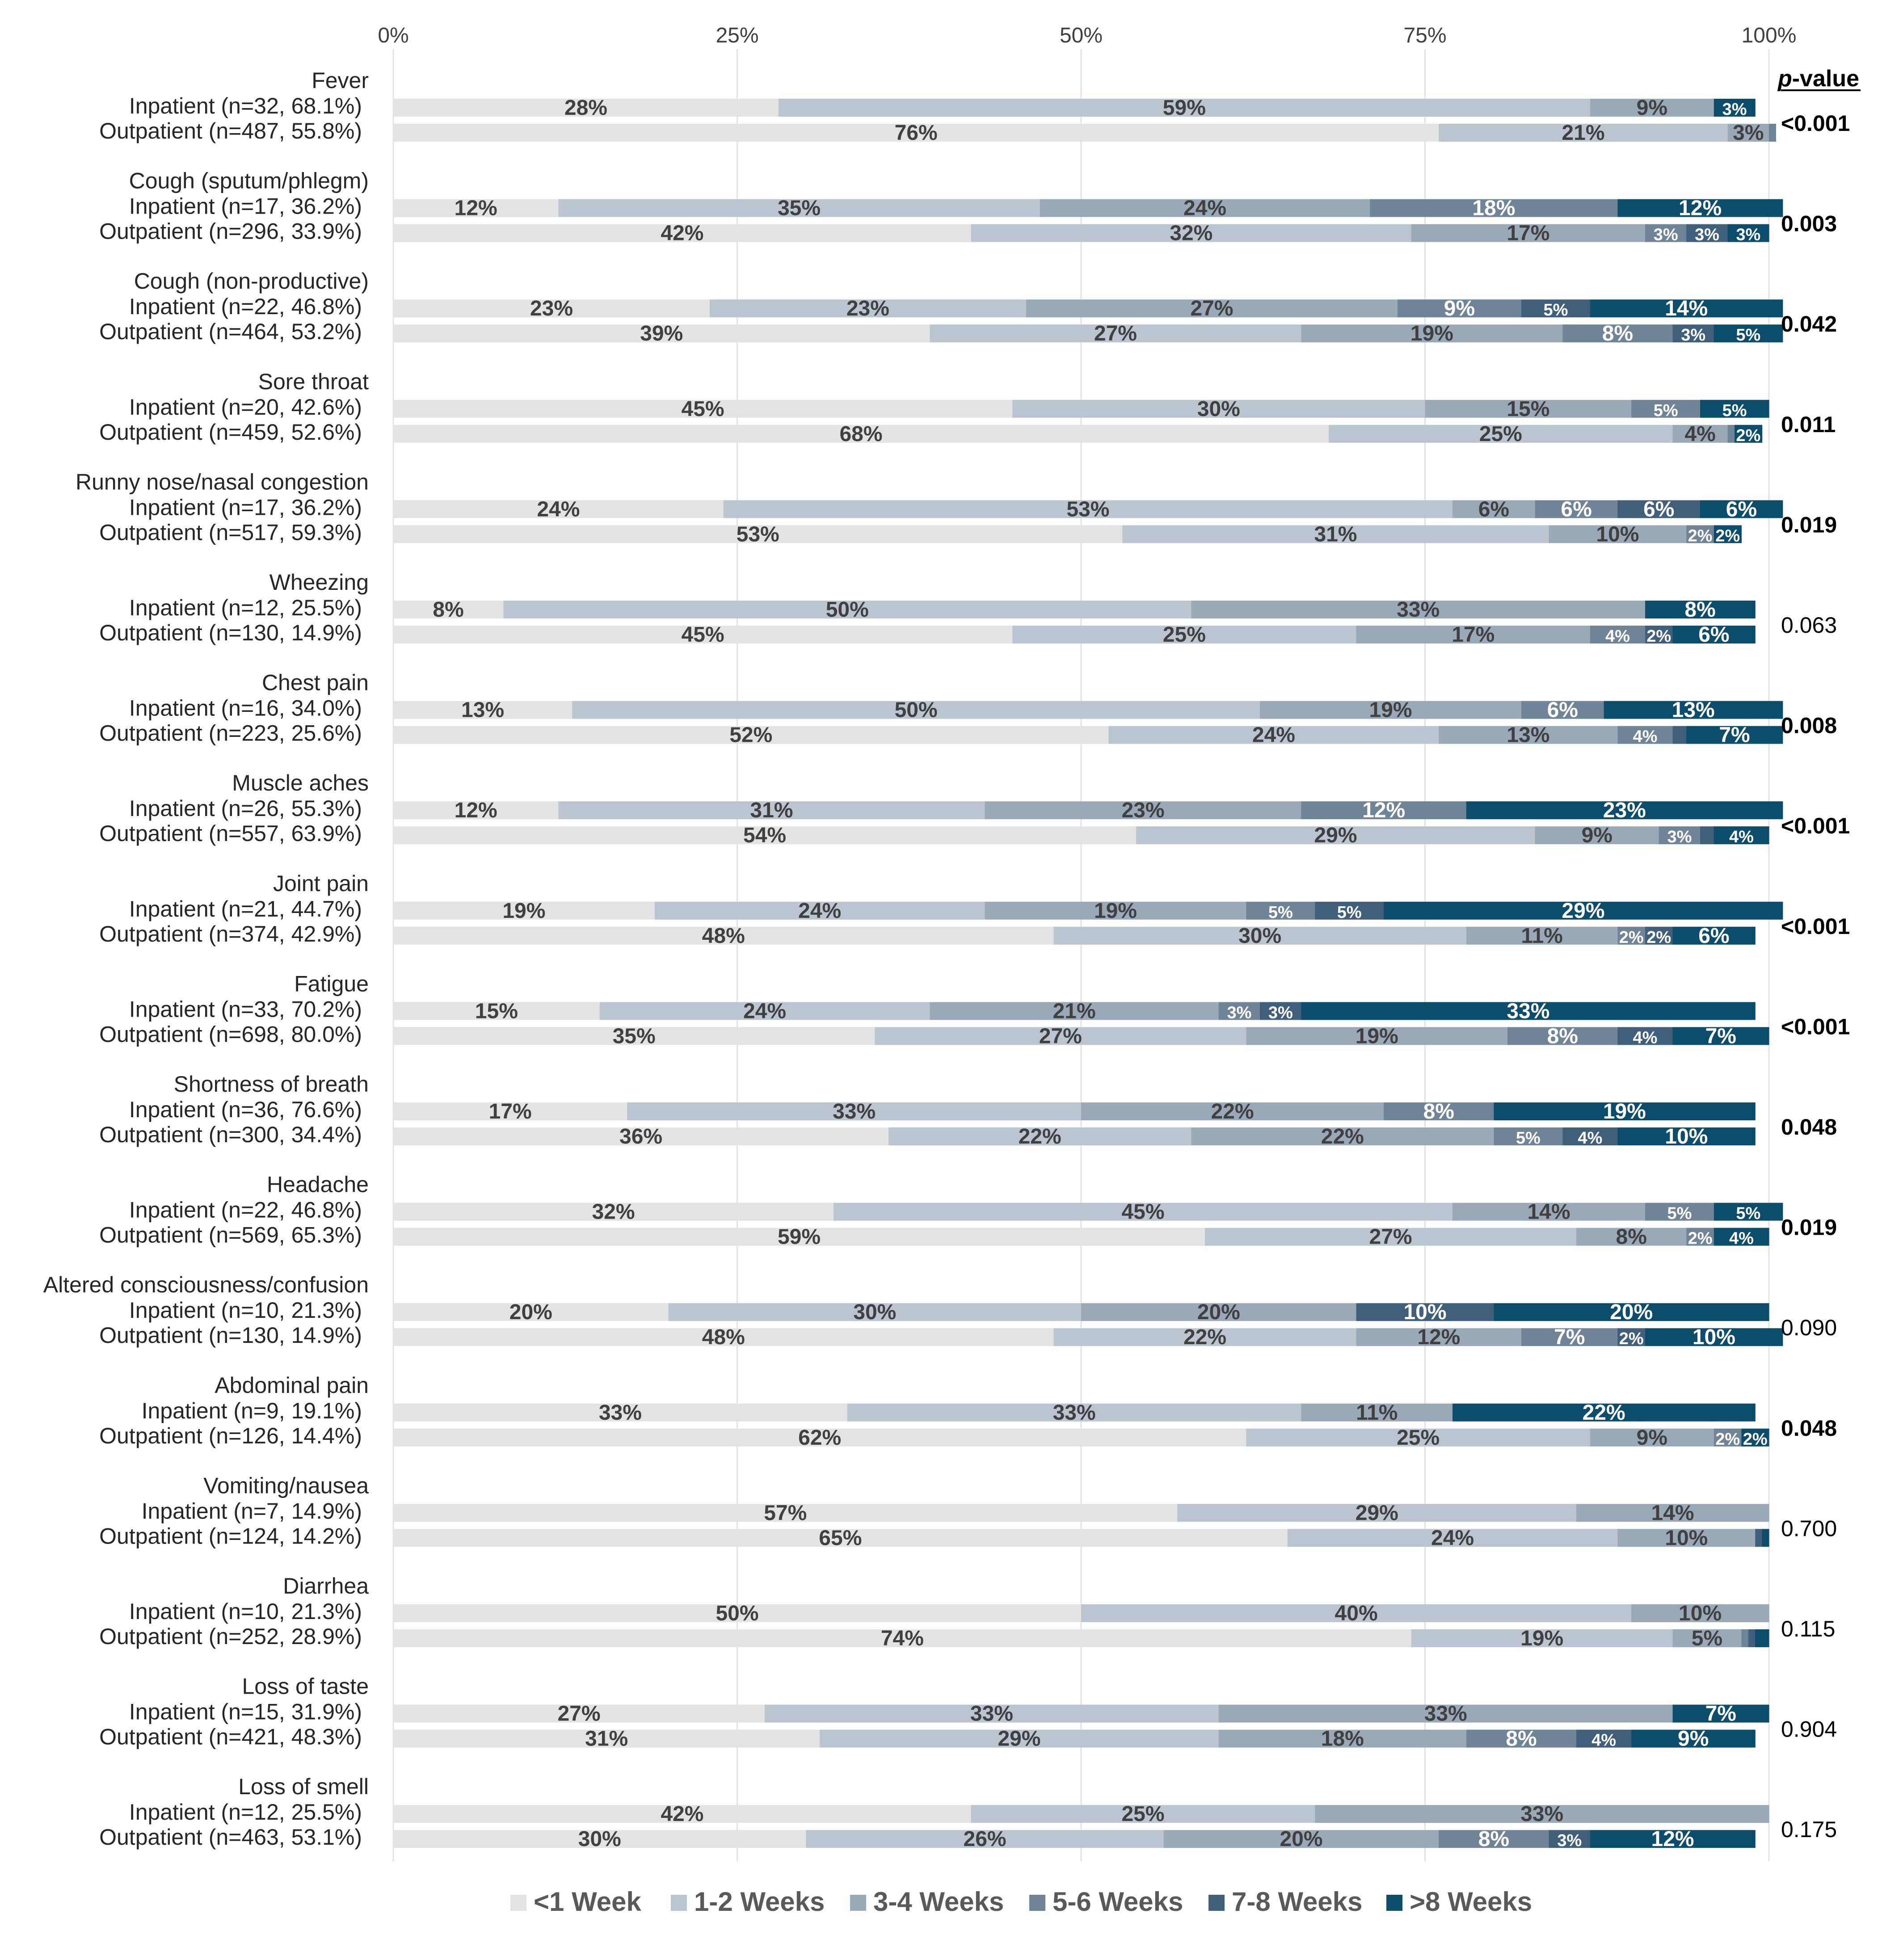  Describe the element at coordinates (1693, 335) in the screenshot. I see `symptom-2-outpatient-data-label: 3%` at that location.